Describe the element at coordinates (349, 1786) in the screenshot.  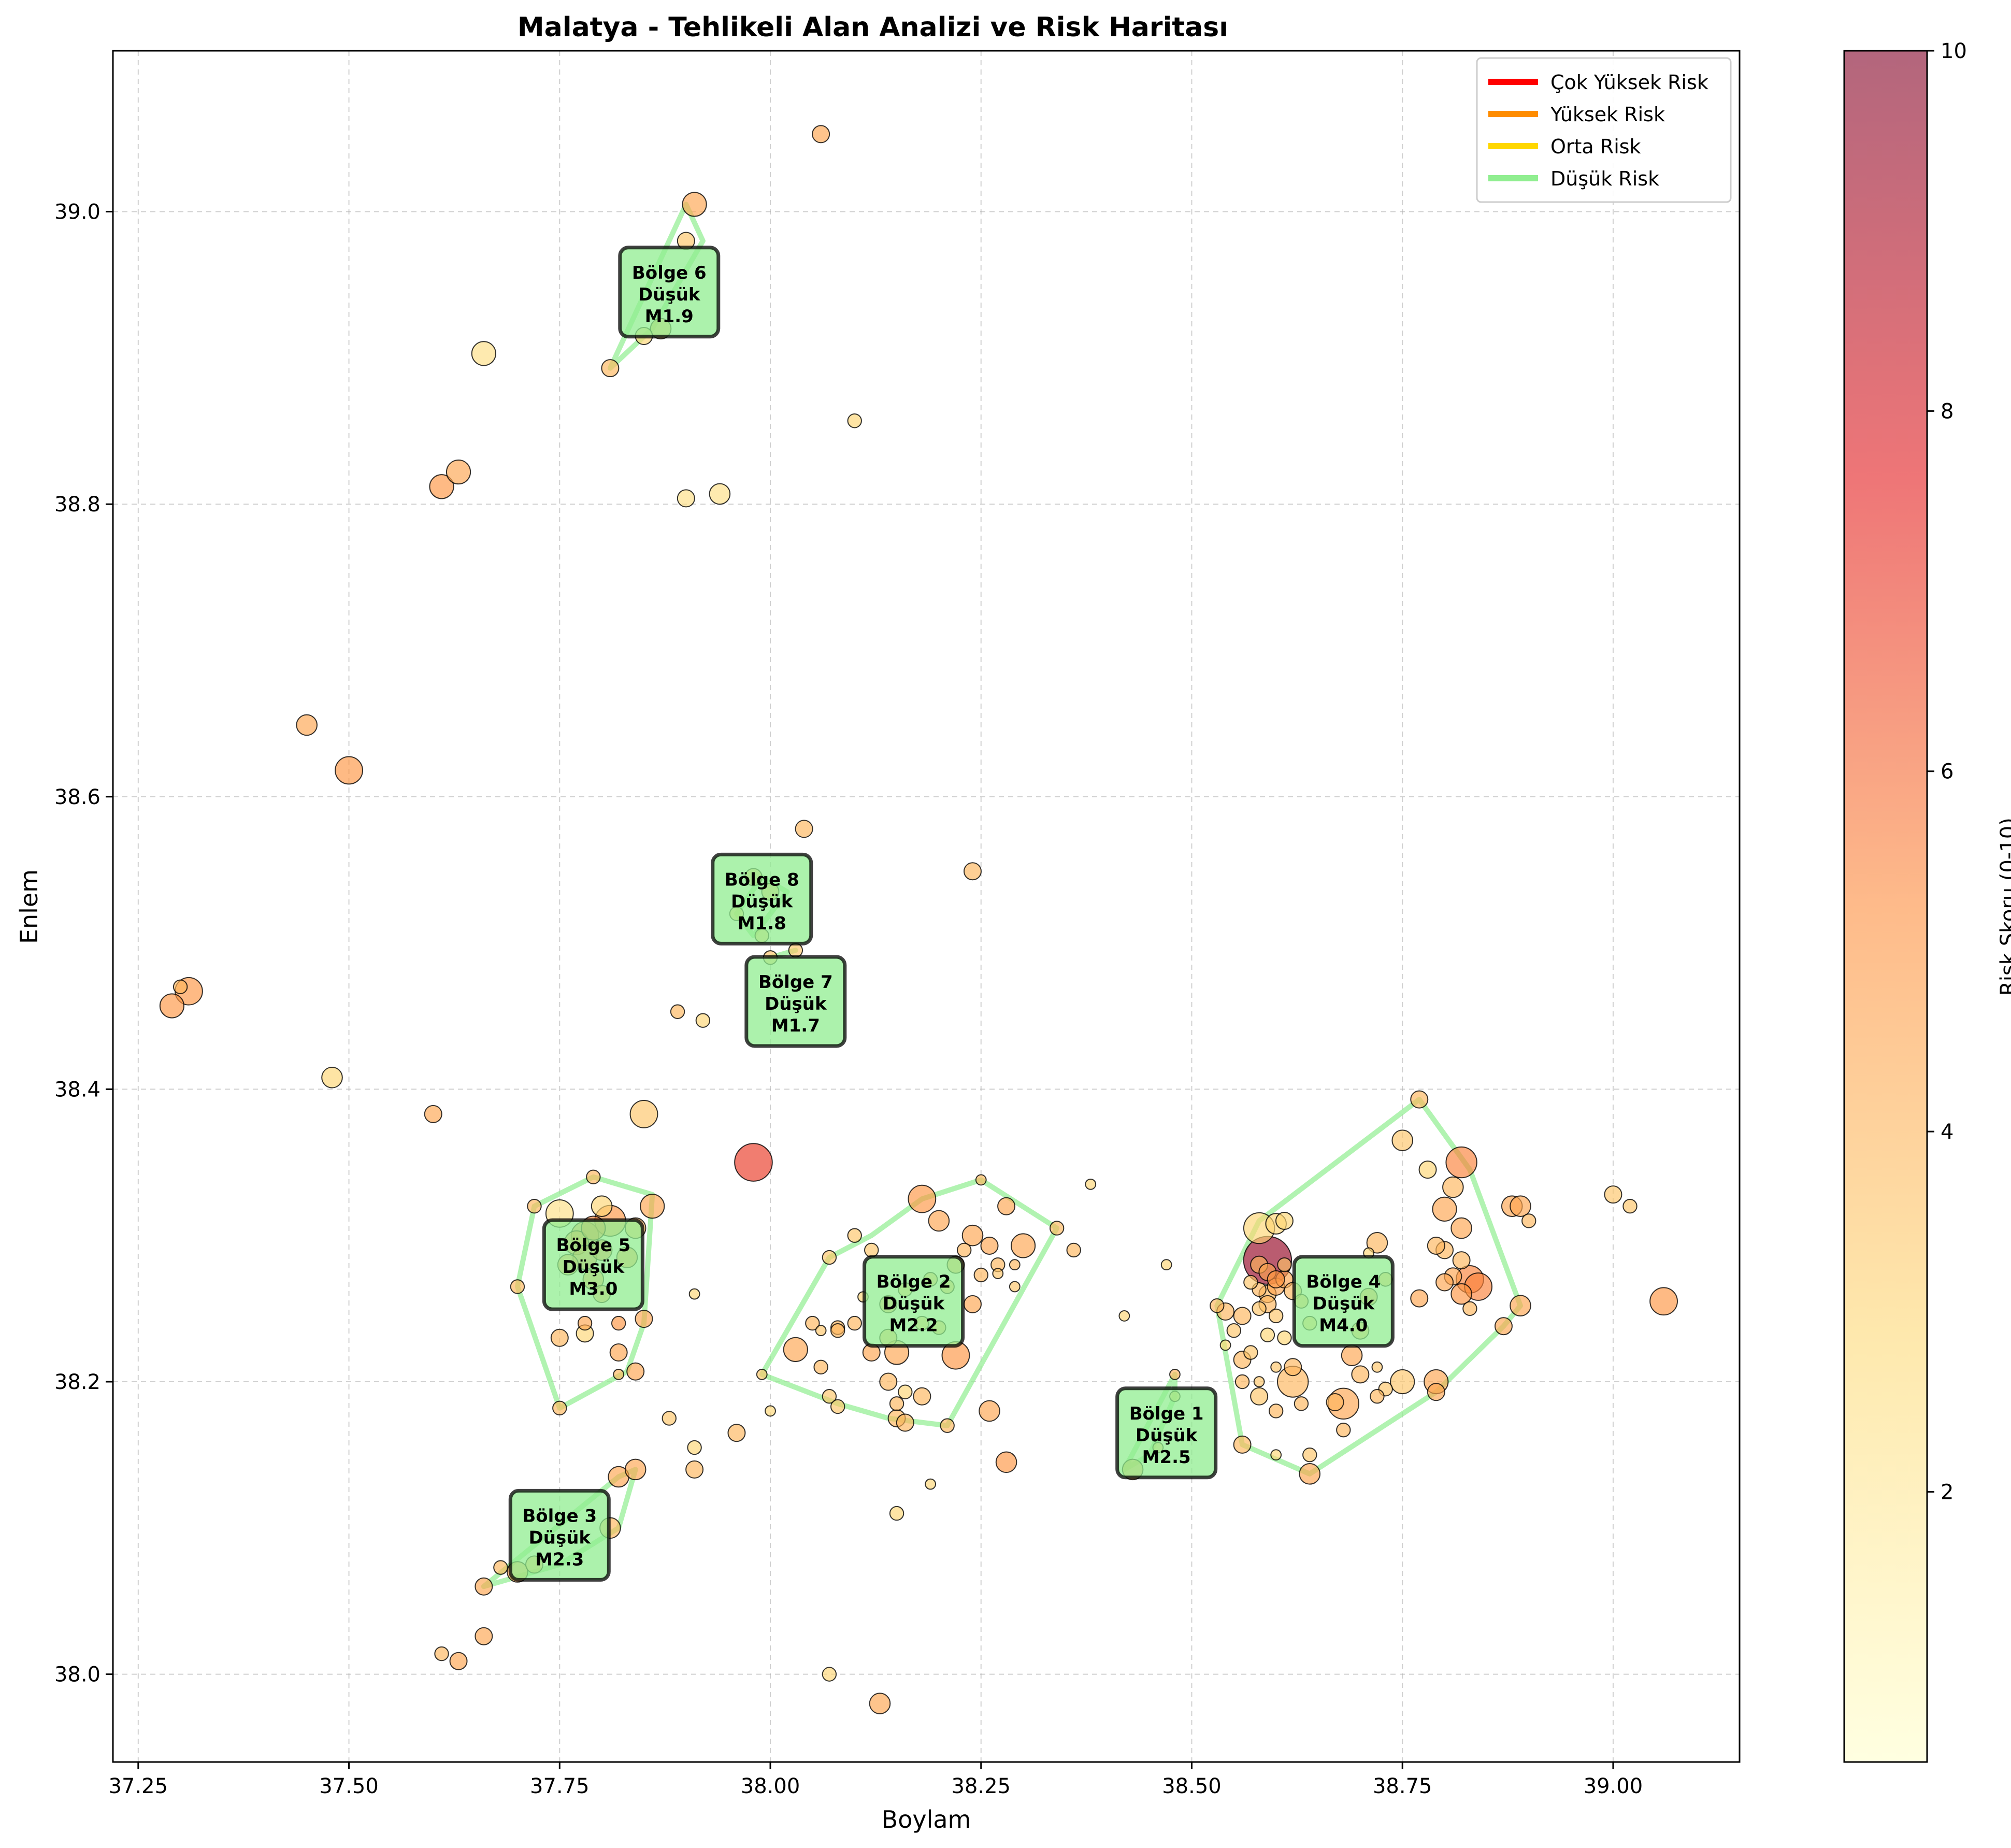
I see `x-tick-label: 37.50` at that location.